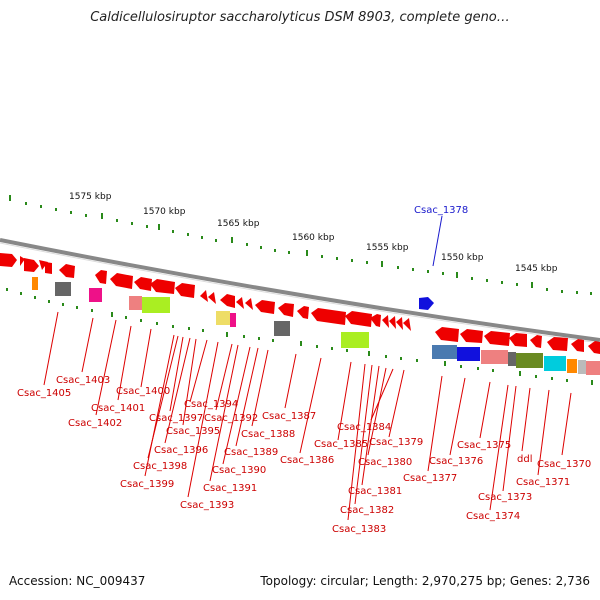 This screenshot has width=600, height=600. I want to click on gene-label: Csac_1400, so click(143, 391).